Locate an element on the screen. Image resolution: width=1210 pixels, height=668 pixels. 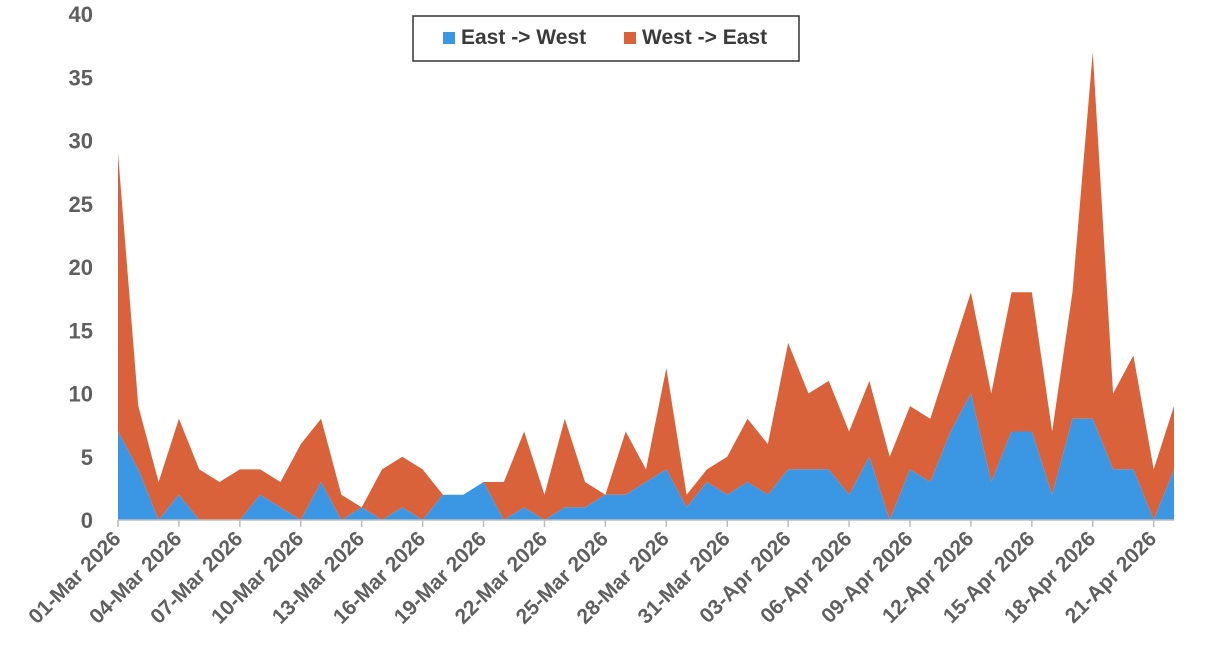
y-tick-label: 40 is located at coordinates (81, 14).